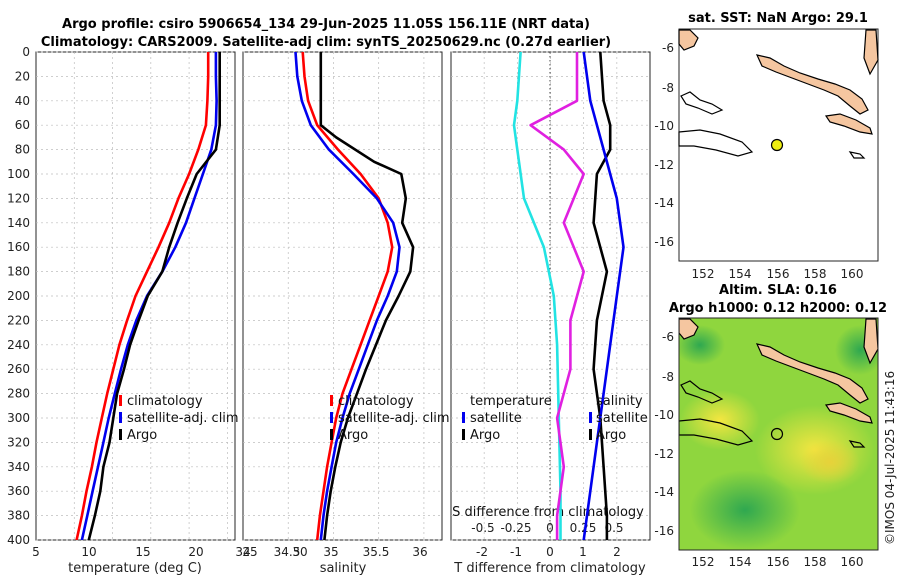  Describe the element at coordinates (812, 373) in the screenshot. I see `sla-land-guadalcanal` at that location.